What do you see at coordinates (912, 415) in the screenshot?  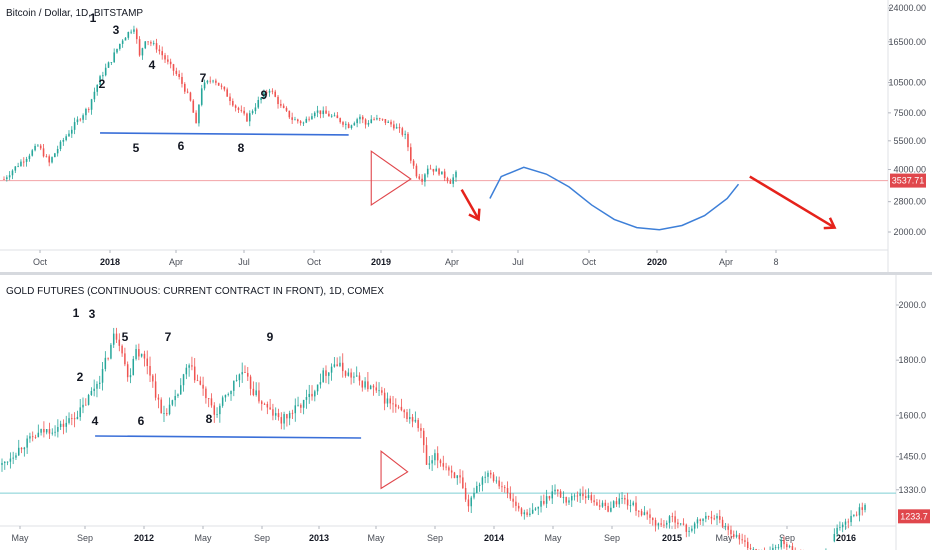 I see `price-tick-label: 1600.0` at bounding box center [912, 415].